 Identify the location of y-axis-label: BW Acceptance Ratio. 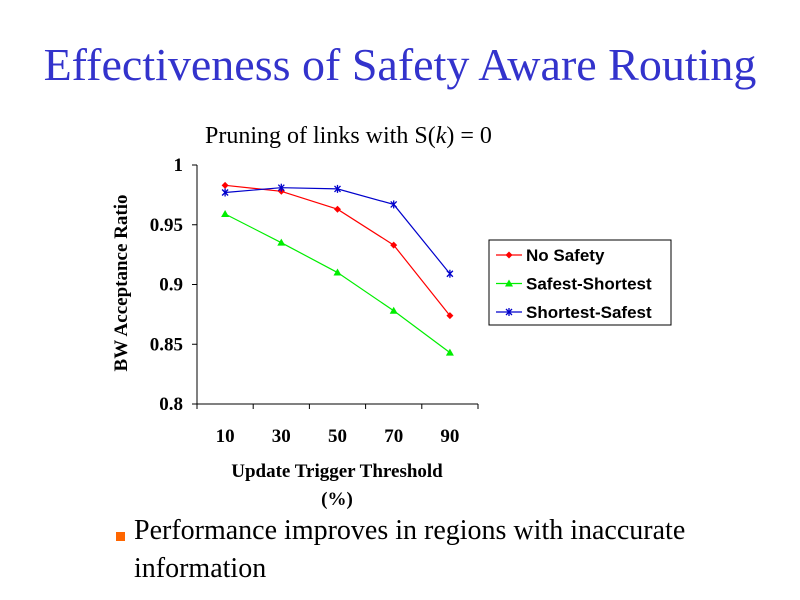
(121, 283).